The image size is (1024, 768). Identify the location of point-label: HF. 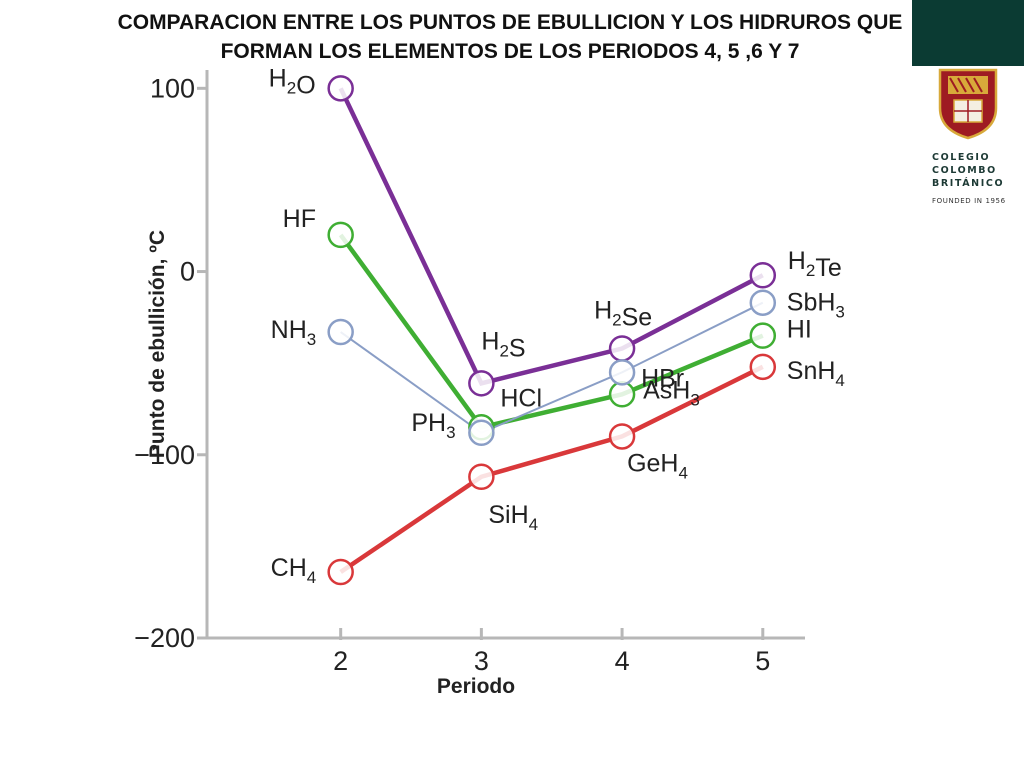
(299, 219).